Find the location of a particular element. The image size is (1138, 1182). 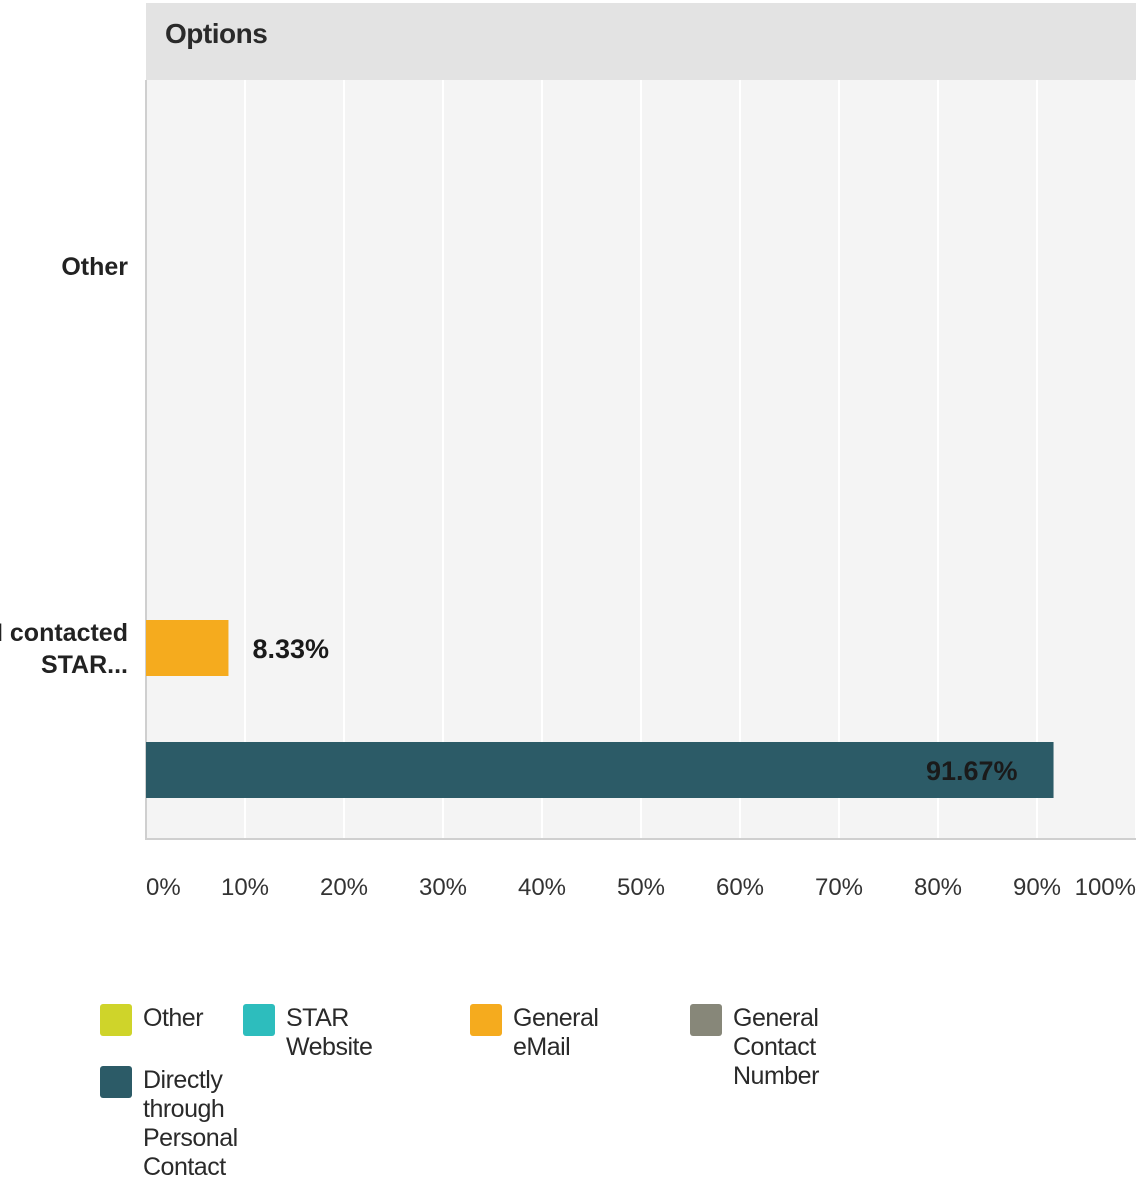

x-tick-label: 60% is located at coordinates (740, 887).